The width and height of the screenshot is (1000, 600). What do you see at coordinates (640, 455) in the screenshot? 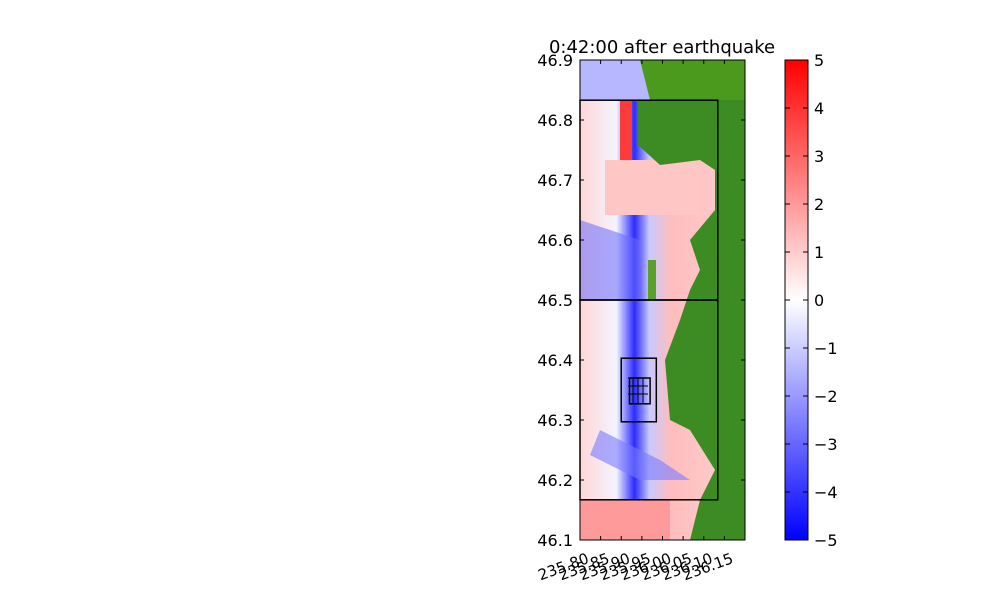
I see `southern-trough` at bounding box center [640, 455].